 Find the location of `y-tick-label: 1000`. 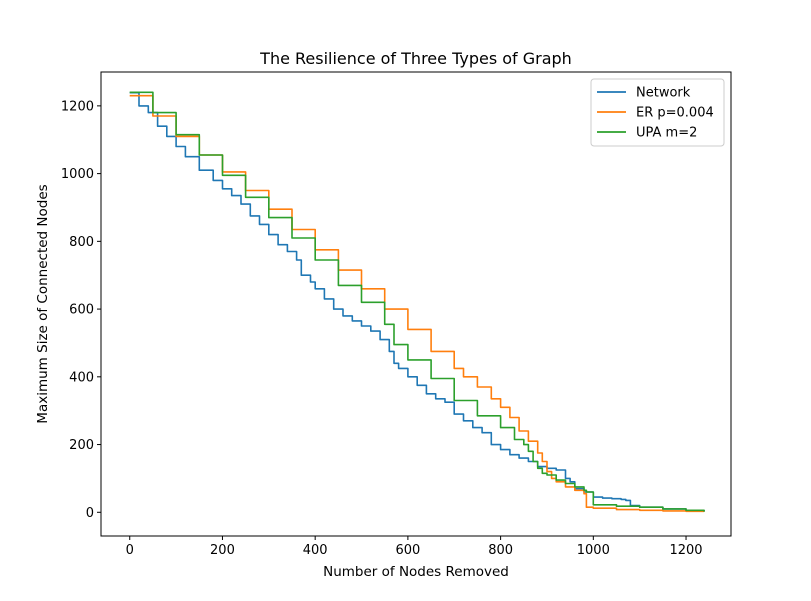

y-tick-label: 1000 is located at coordinates (77, 174).